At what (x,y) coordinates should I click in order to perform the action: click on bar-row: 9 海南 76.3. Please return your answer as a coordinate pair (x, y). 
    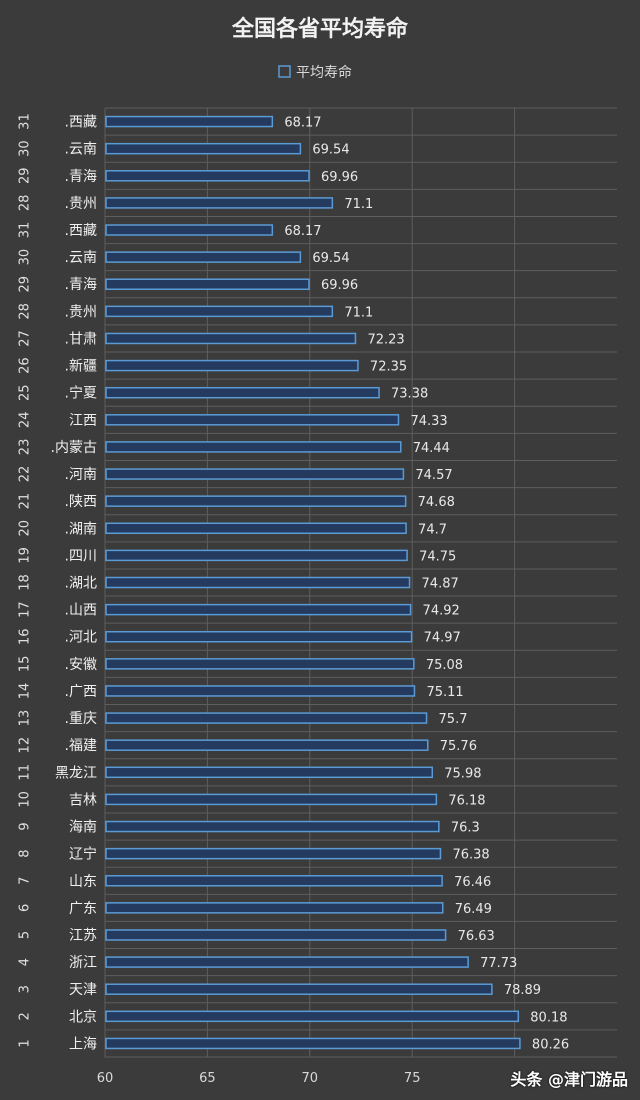
    Looking at the image, I should click on (249, 828).